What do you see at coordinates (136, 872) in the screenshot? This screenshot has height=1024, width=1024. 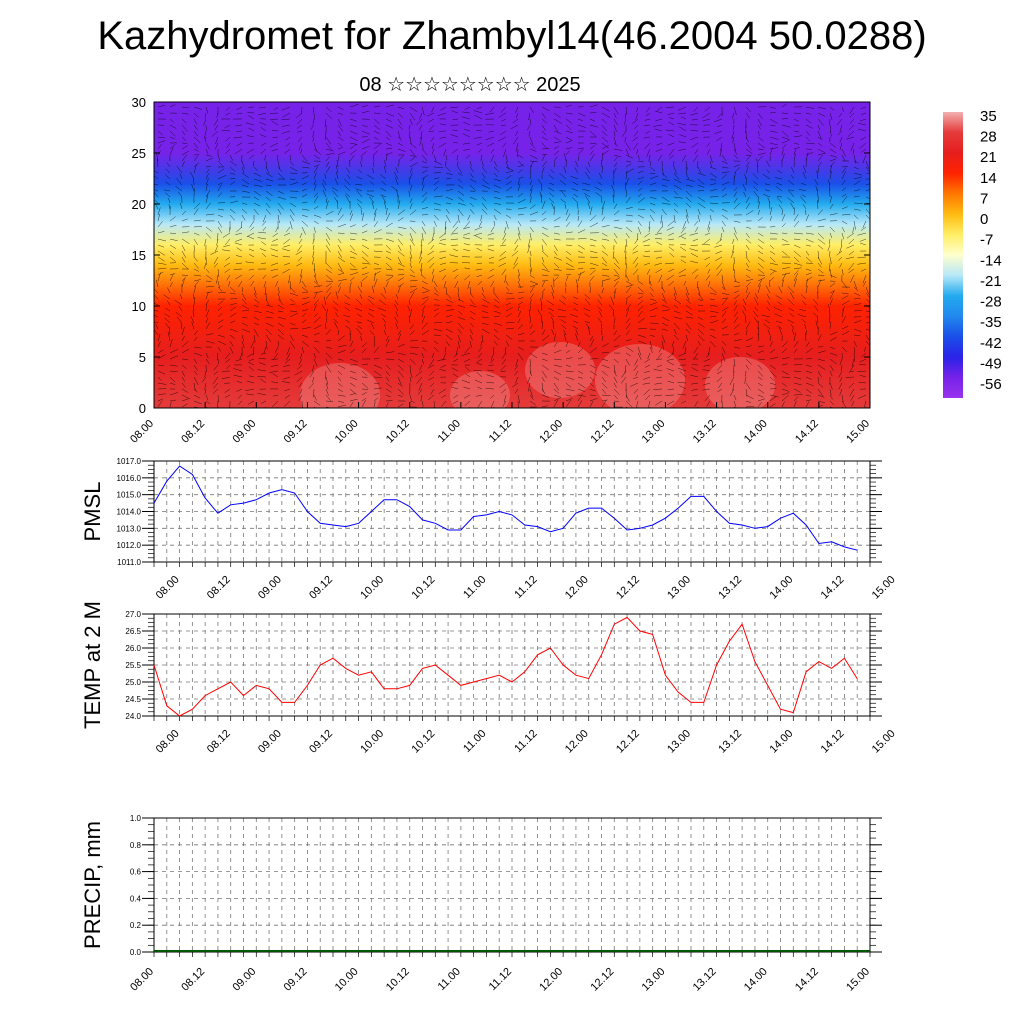 I see `y-tick-label: 0.6` at bounding box center [136, 872].